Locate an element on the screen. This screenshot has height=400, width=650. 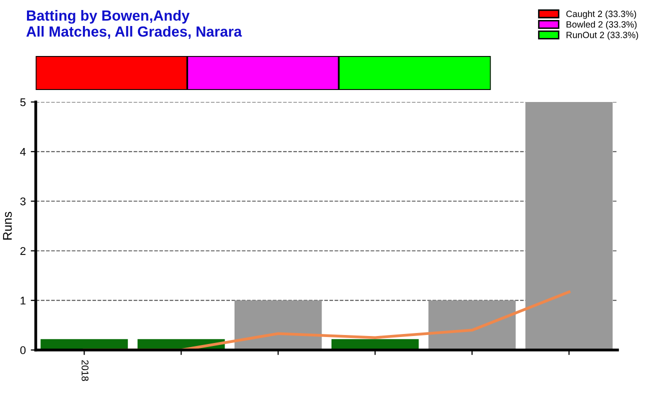
y-axis-title: Runs is located at coordinates (7, 226).